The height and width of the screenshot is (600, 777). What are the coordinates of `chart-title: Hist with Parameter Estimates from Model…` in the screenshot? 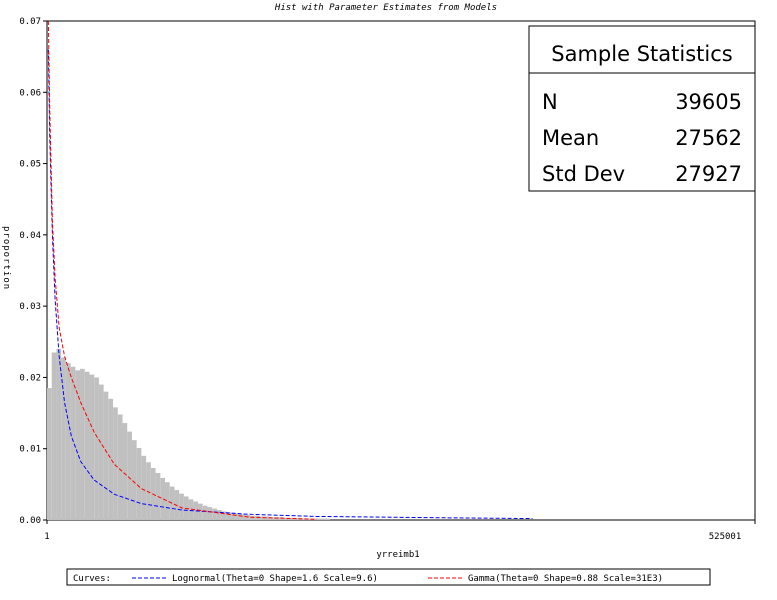 It's located at (385, 8).